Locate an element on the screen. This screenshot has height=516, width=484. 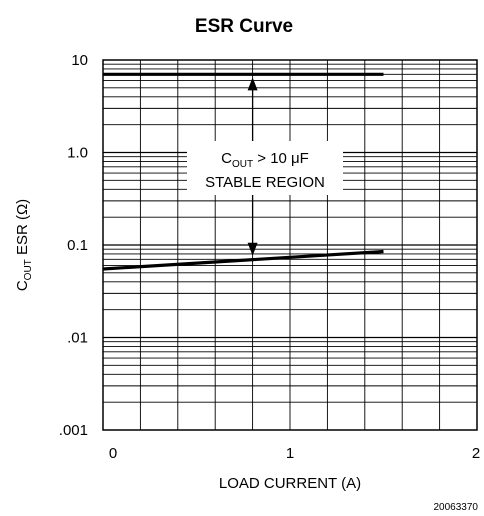
lower-arrow-head is located at coordinates (252, 249).